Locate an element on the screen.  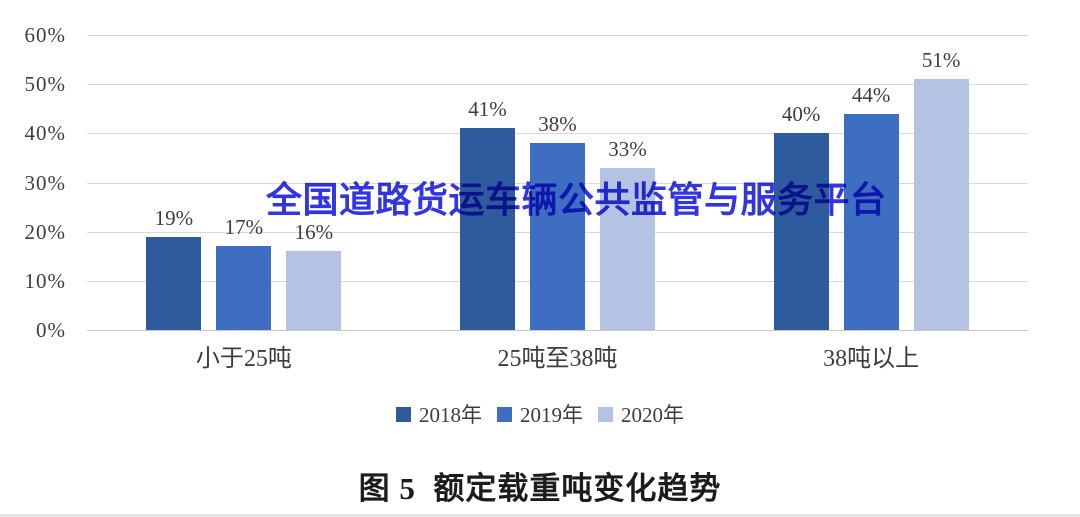
legend-label: 2018年 is located at coordinates (450, 415).